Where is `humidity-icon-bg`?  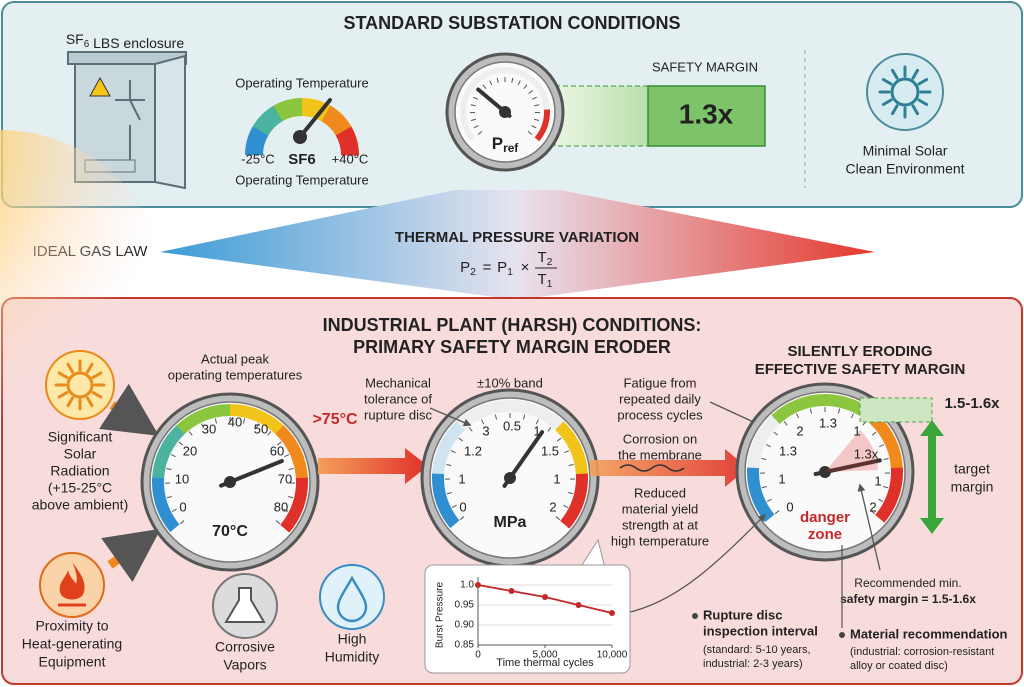
humidity-icon-bg is located at coordinates (352, 597).